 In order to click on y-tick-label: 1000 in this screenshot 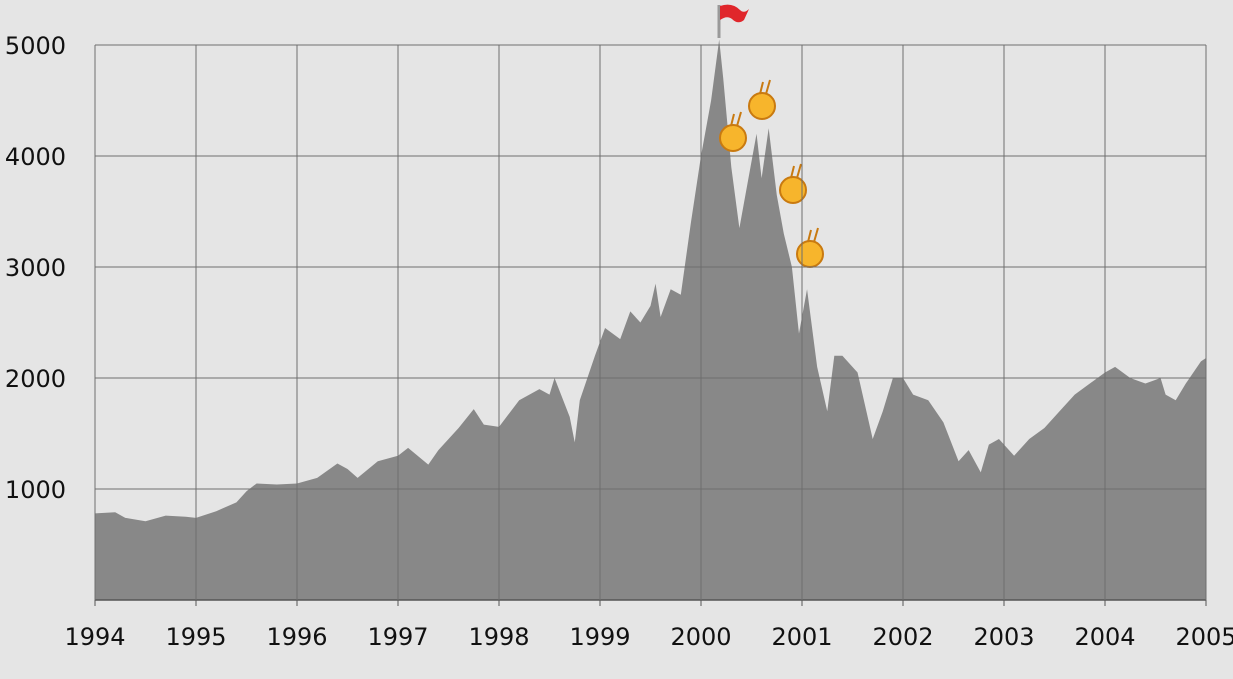, I will do `click(35, 490)`.